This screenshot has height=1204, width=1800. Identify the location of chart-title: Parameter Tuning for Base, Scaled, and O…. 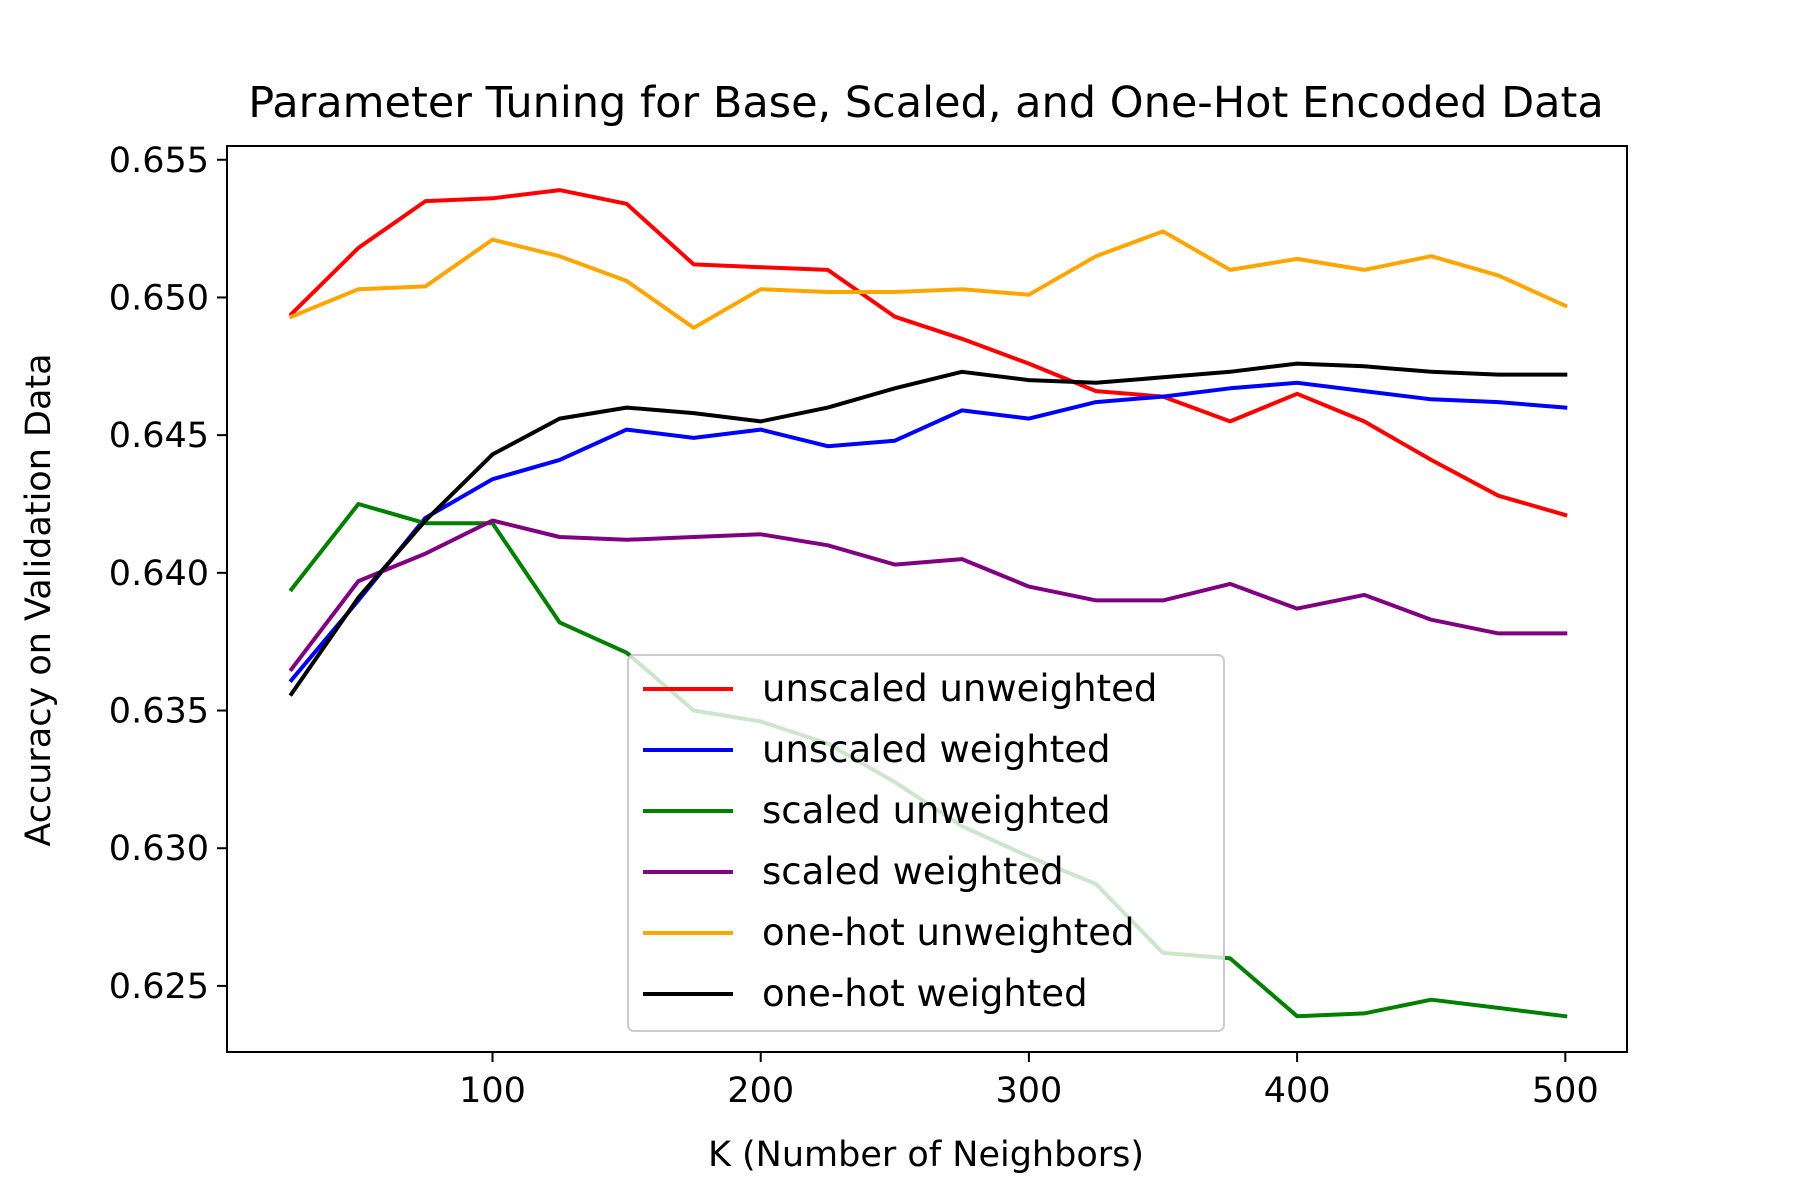
(926, 103).